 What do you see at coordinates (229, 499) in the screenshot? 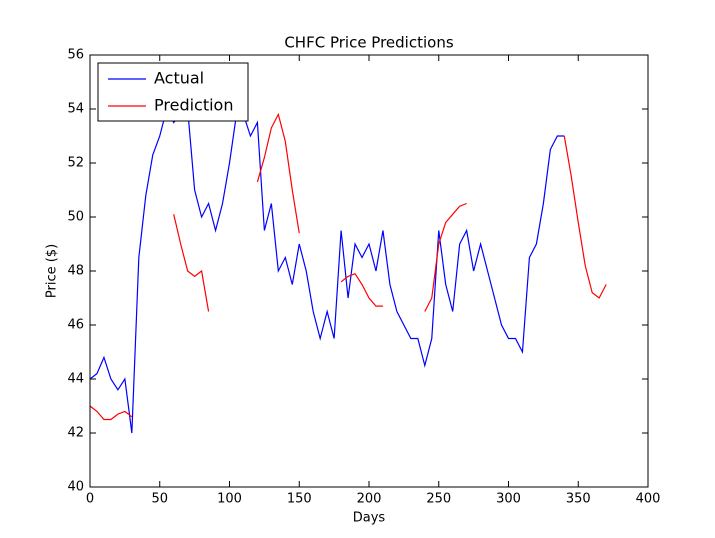
I see `x-tick-label: 100` at bounding box center [229, 499].